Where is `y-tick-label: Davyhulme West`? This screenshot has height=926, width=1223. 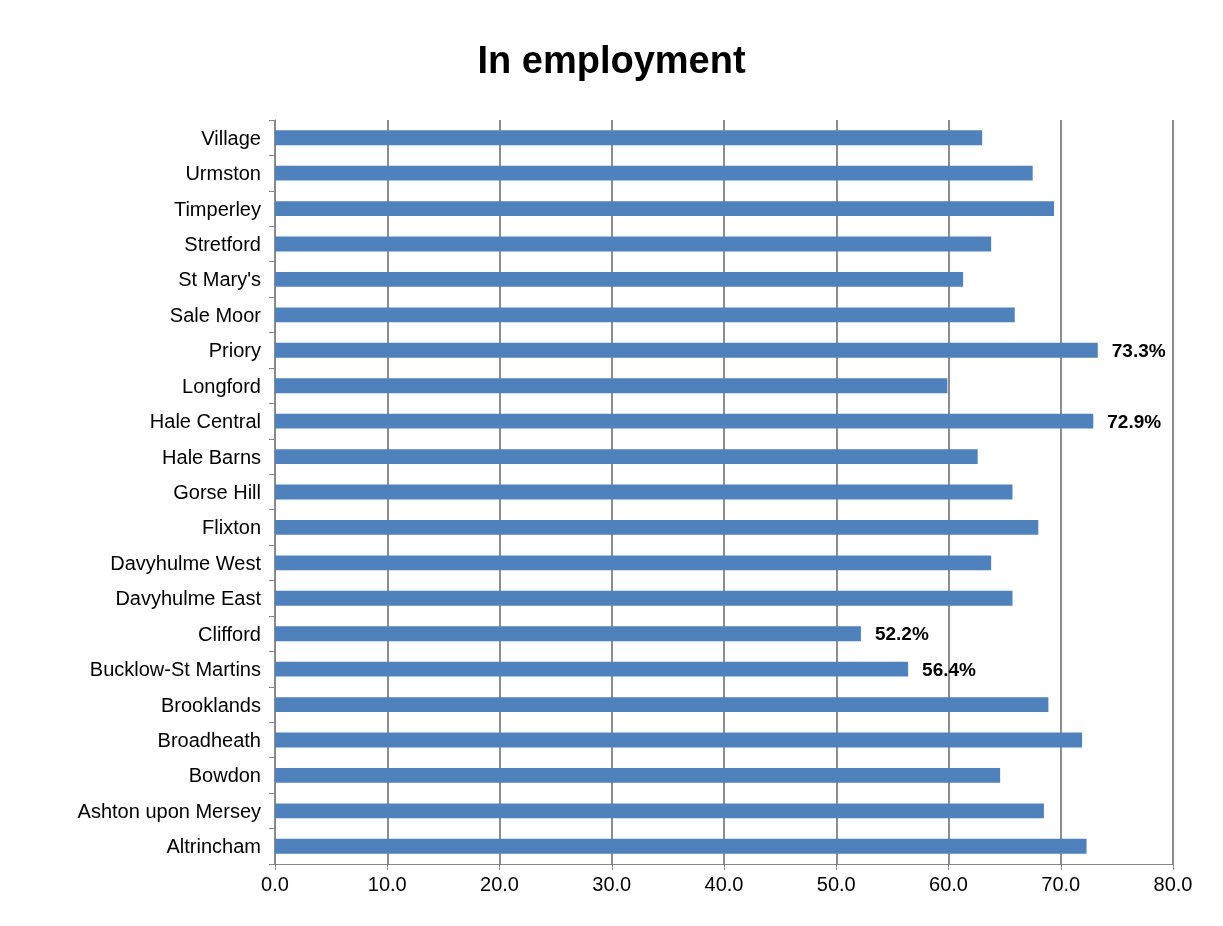 y-tick-label: Davyhulme West is located at coordinates (186, 562).